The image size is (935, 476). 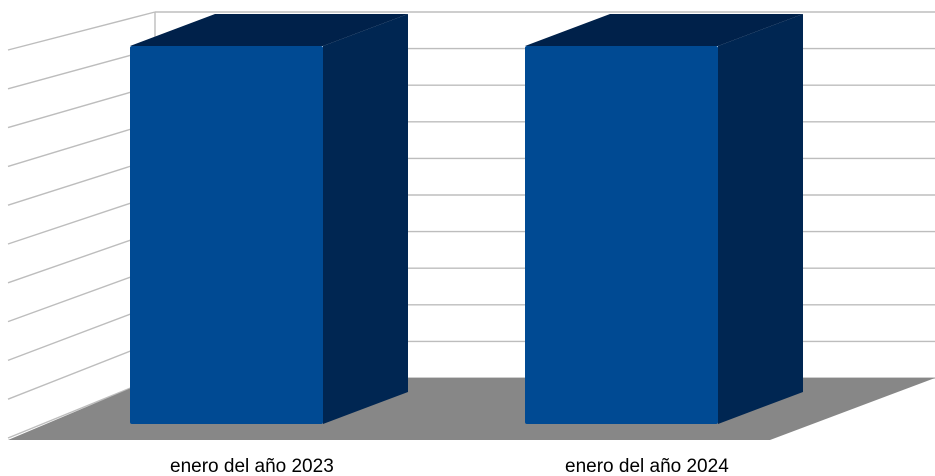 I want to click on grid-line, so click(x=81, y=31).